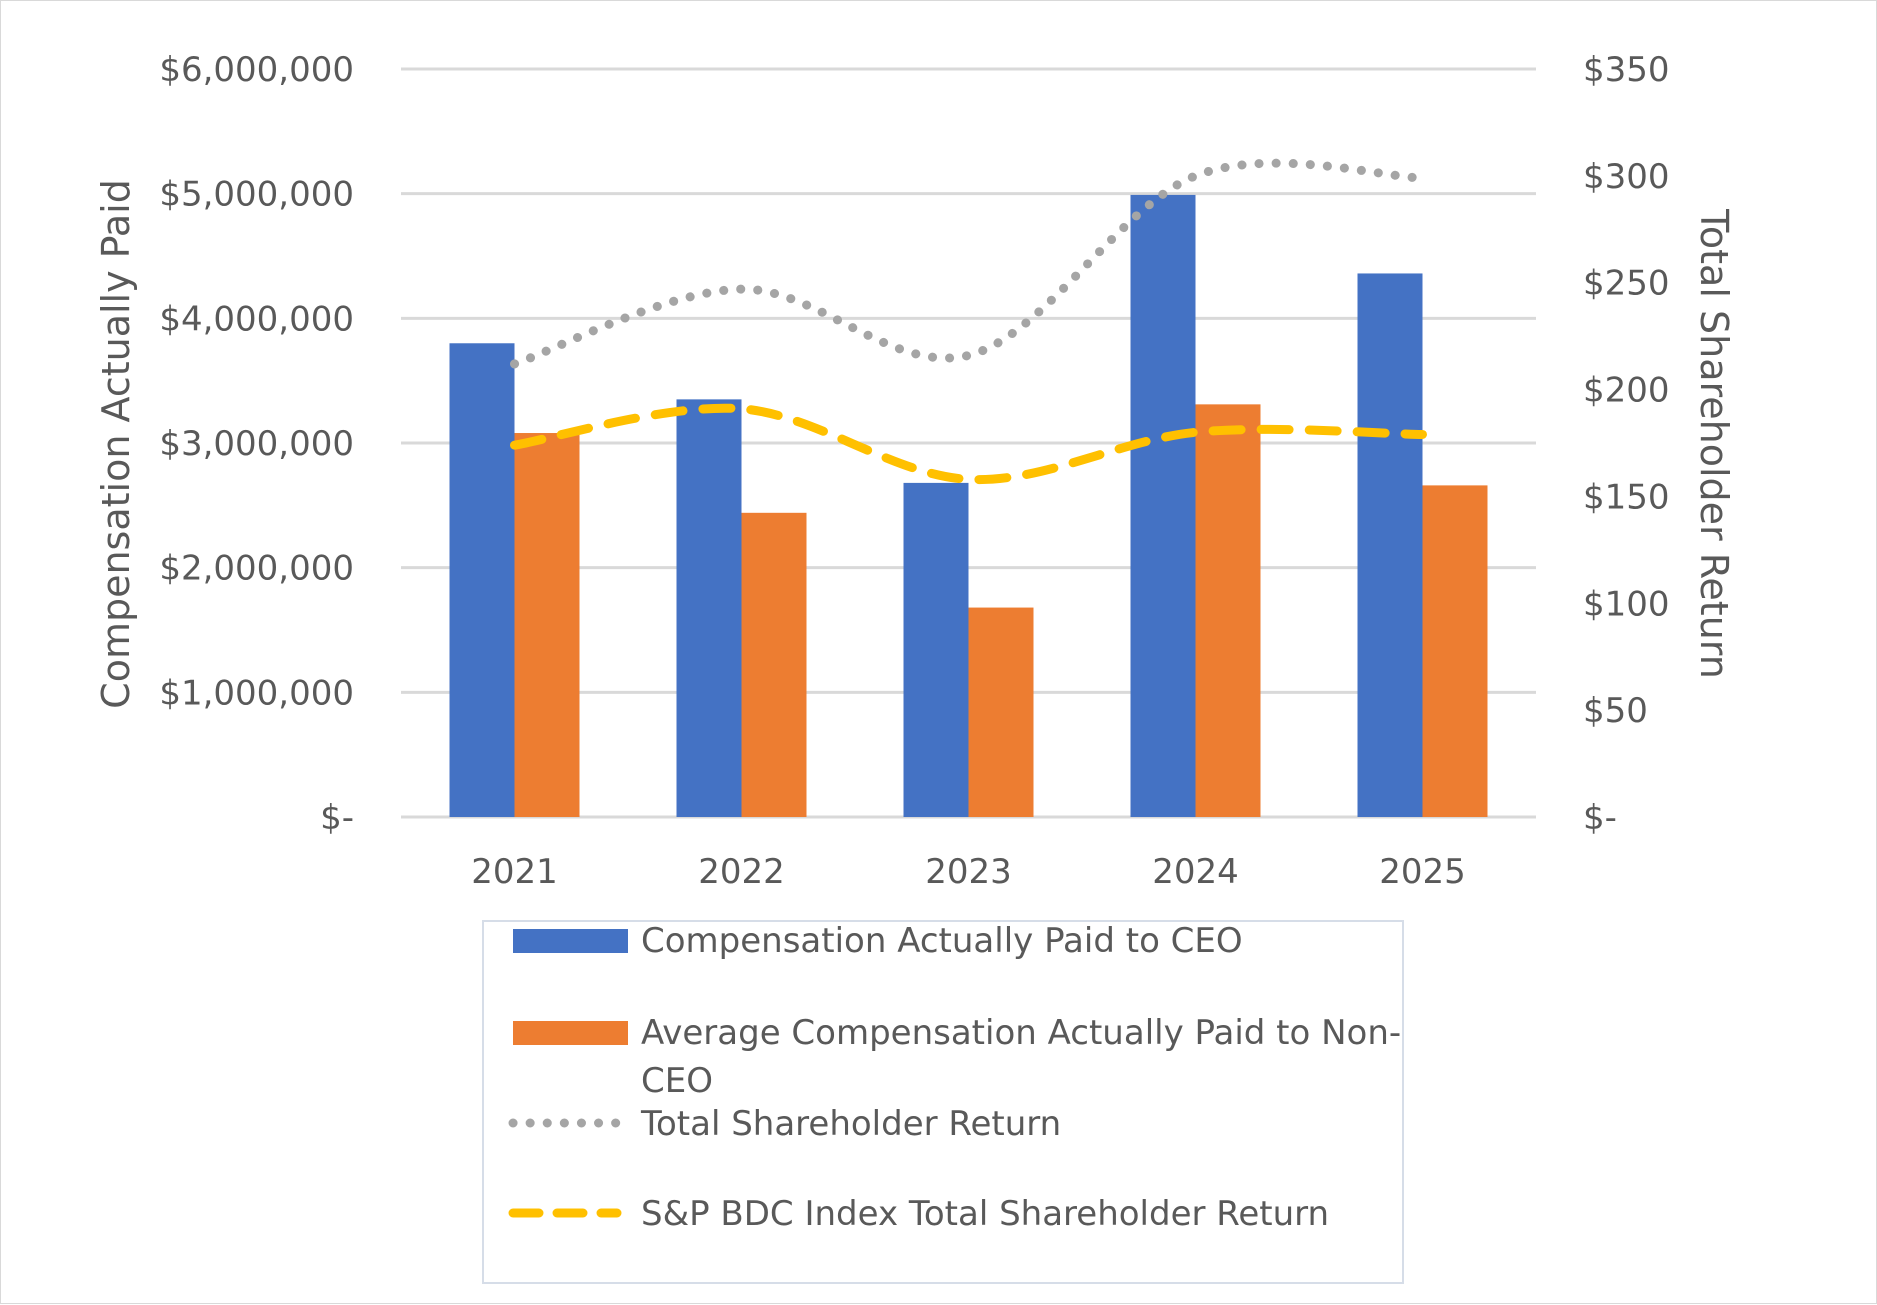 The image size is (1877, 1305). What do you see at coordinates (1626, 284) in the screenshot?
I see `right-tick-label: $250` at bounding box center [1626, 284].